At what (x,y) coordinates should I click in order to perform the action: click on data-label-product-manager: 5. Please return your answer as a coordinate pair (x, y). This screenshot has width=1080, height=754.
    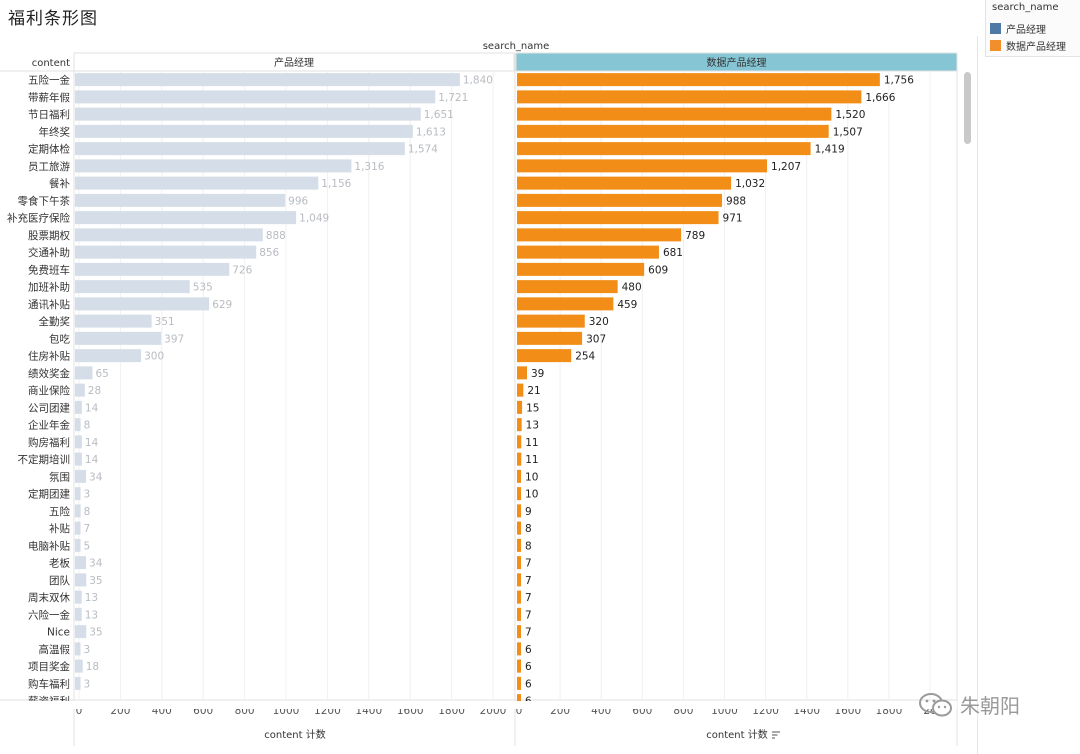
    Looking at the image, I should click on (87, 546).